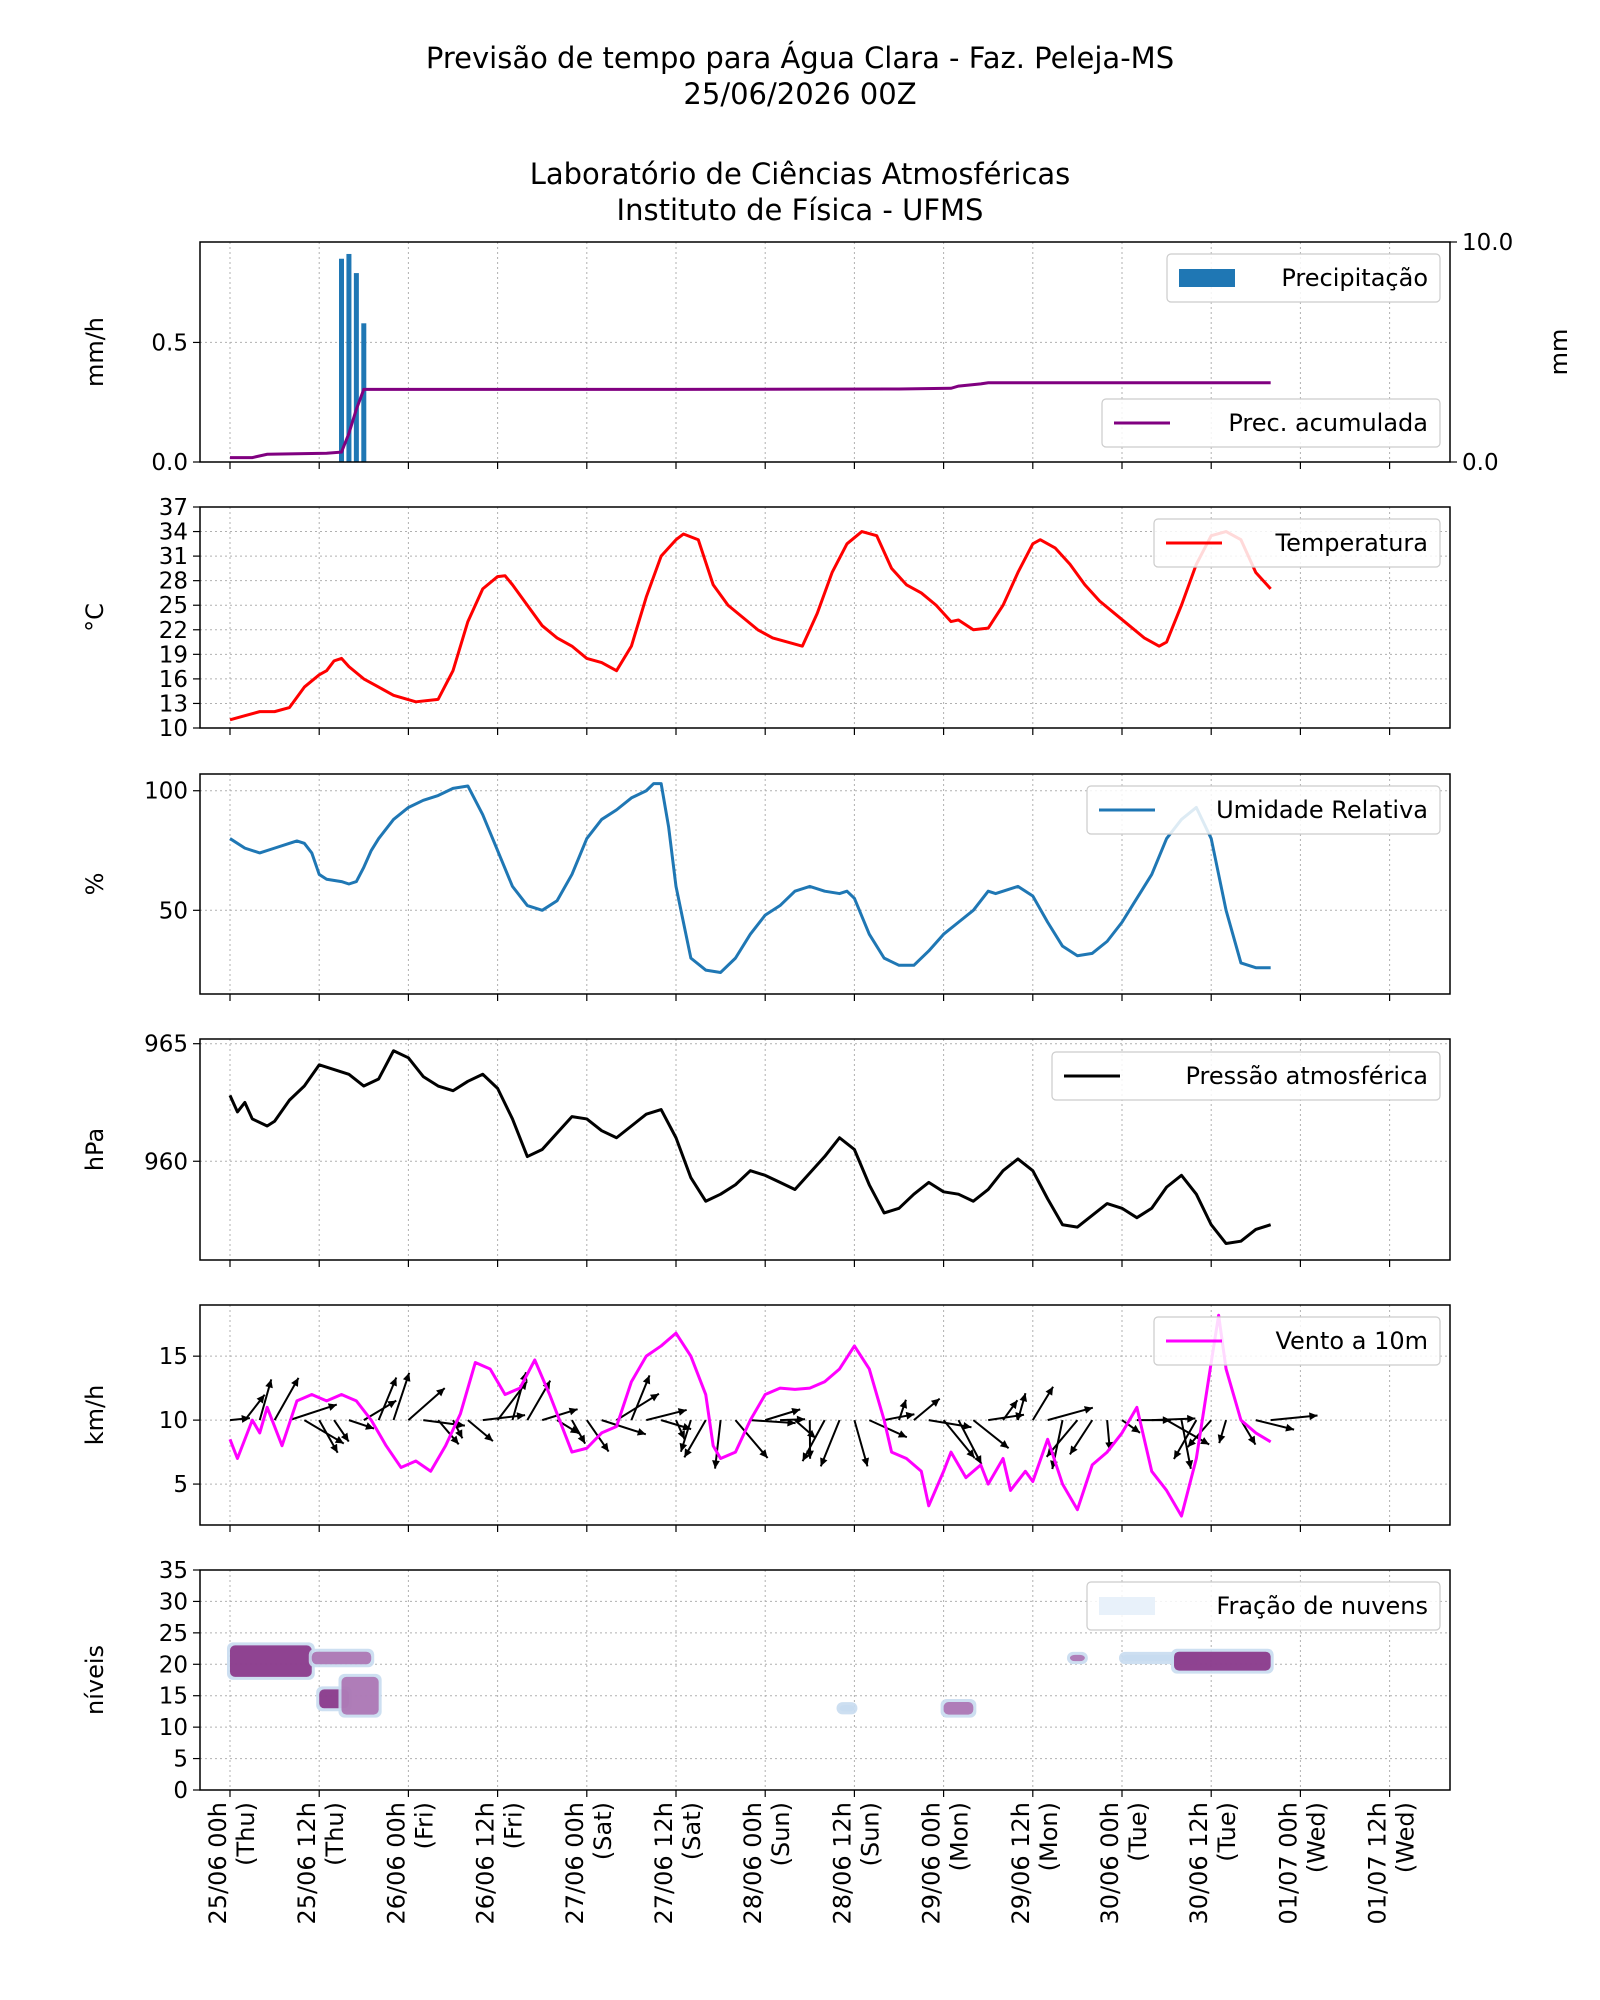 The height and width of the screenshot is (2000, 1600). What do you see at coordinates (1263, 810) in the screenshot?
I see `legend: Umidade Relativa` at bounding box center [1263, 810].